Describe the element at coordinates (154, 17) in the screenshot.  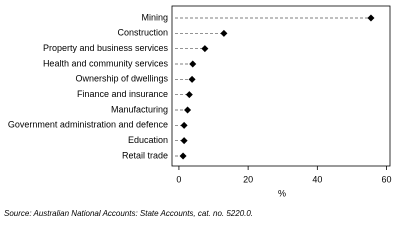
I see `y-tick-label: Mining` at that location.